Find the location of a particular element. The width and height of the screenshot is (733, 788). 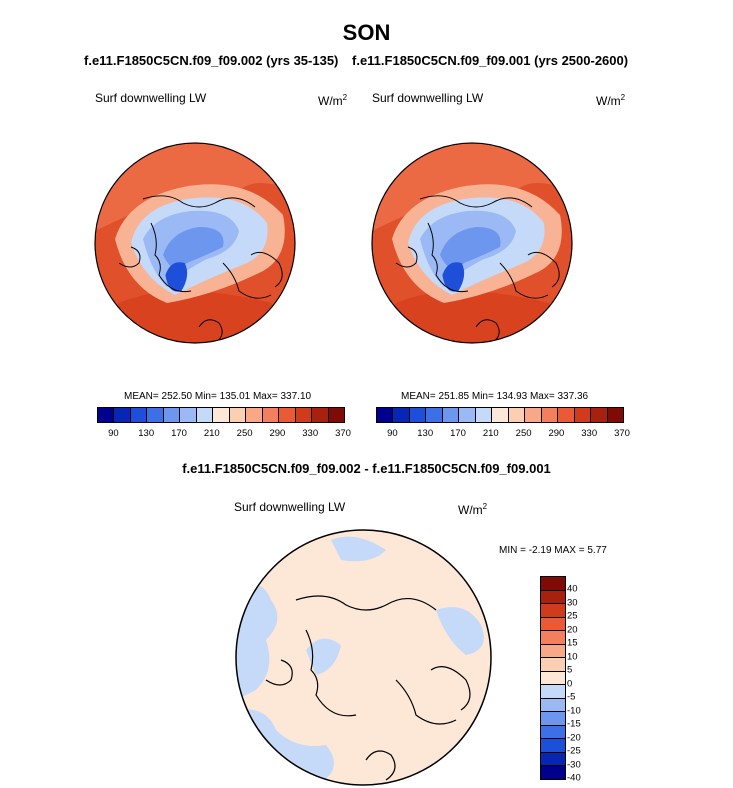

diff-polar-map is located at coordinates (363, 657).